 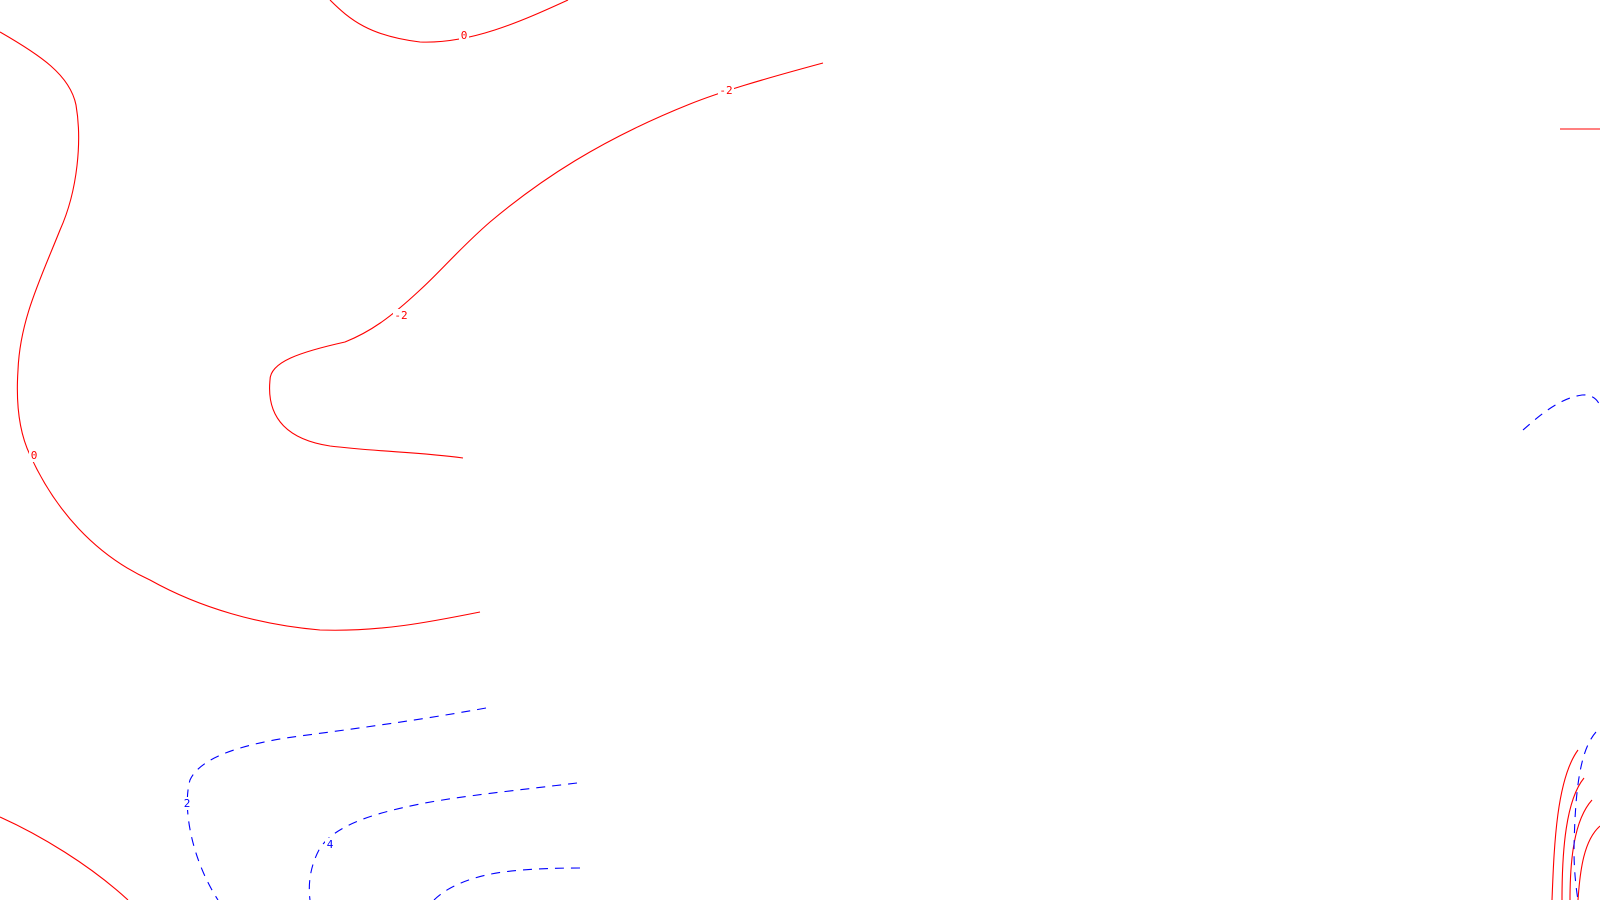 What do you see at coordinates (443, 841) in the screenshot?
I see `contour-line-plus4-bottom-left` at bounding box center [443, 841].